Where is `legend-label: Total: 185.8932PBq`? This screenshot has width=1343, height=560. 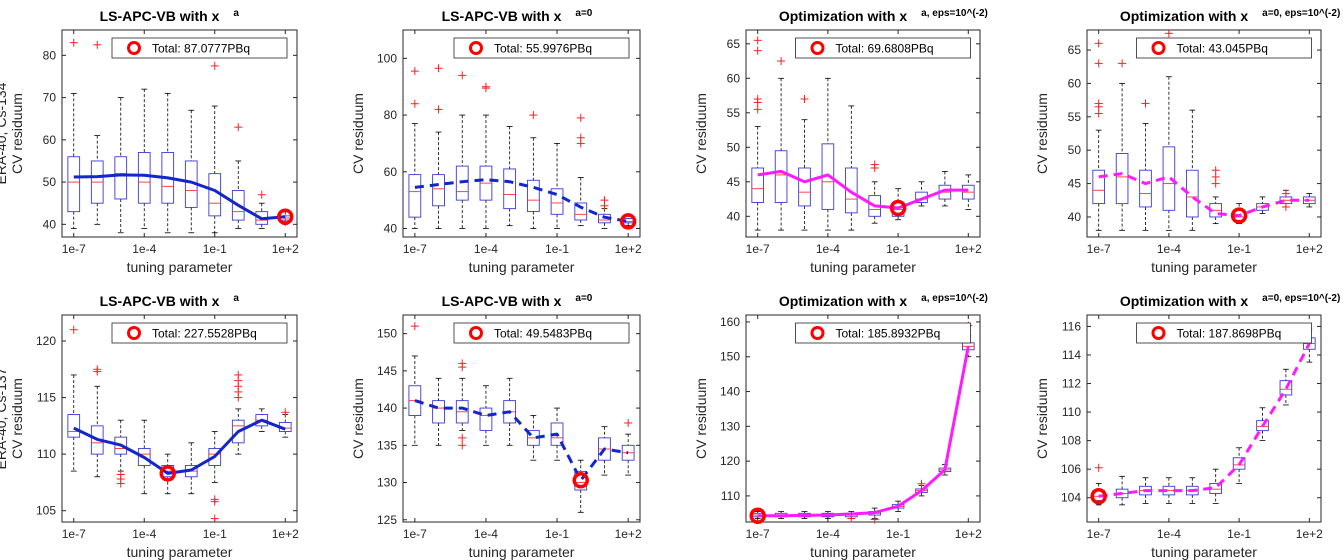
legend-label: Total: 185.8932PBq is located at coordinates (888, 334).